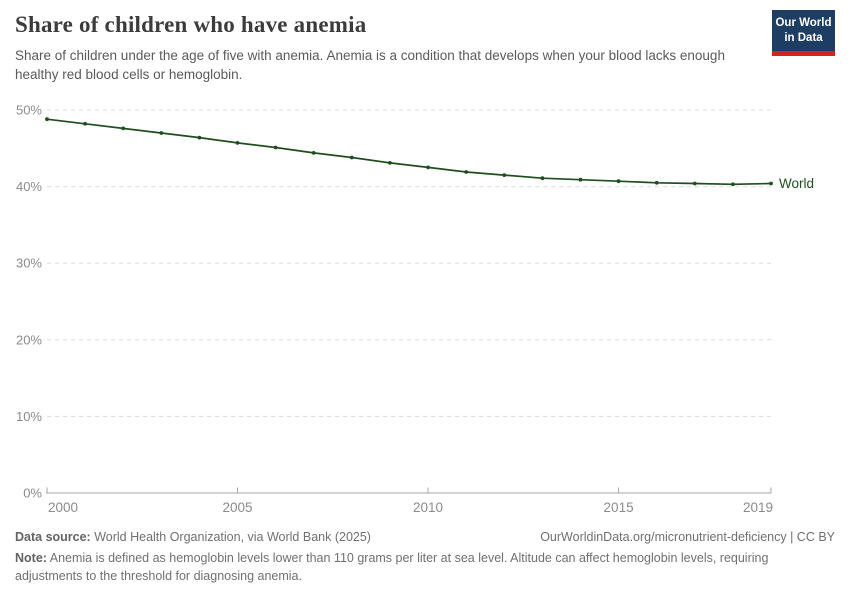  What do you see at coordinates (313, 153) in the screenshot?
I see `data-point-2007` at bounding box center [313, 153].